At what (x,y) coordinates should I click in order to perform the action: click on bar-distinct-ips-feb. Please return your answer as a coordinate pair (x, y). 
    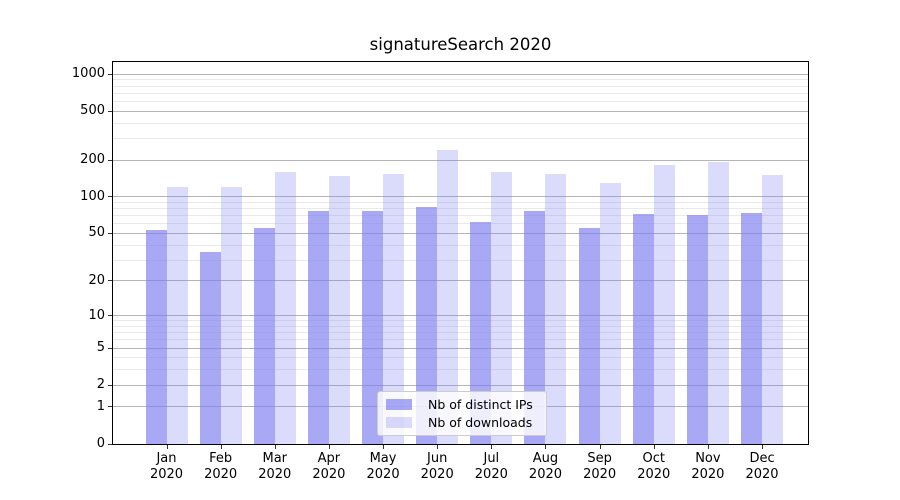
    Looking at the image, I should click on (210, 348).